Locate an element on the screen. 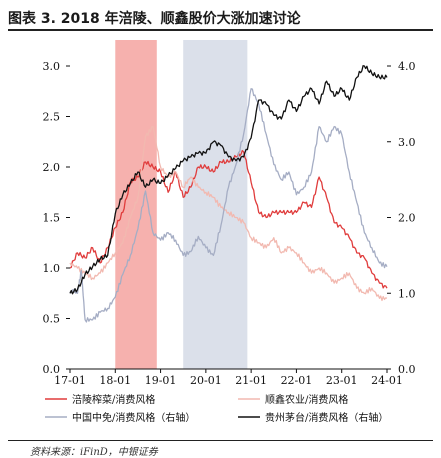 The width and height of the screenshot is (441, 458). y-left-tick-label: 1.0 is located at coordinates (52, 268).